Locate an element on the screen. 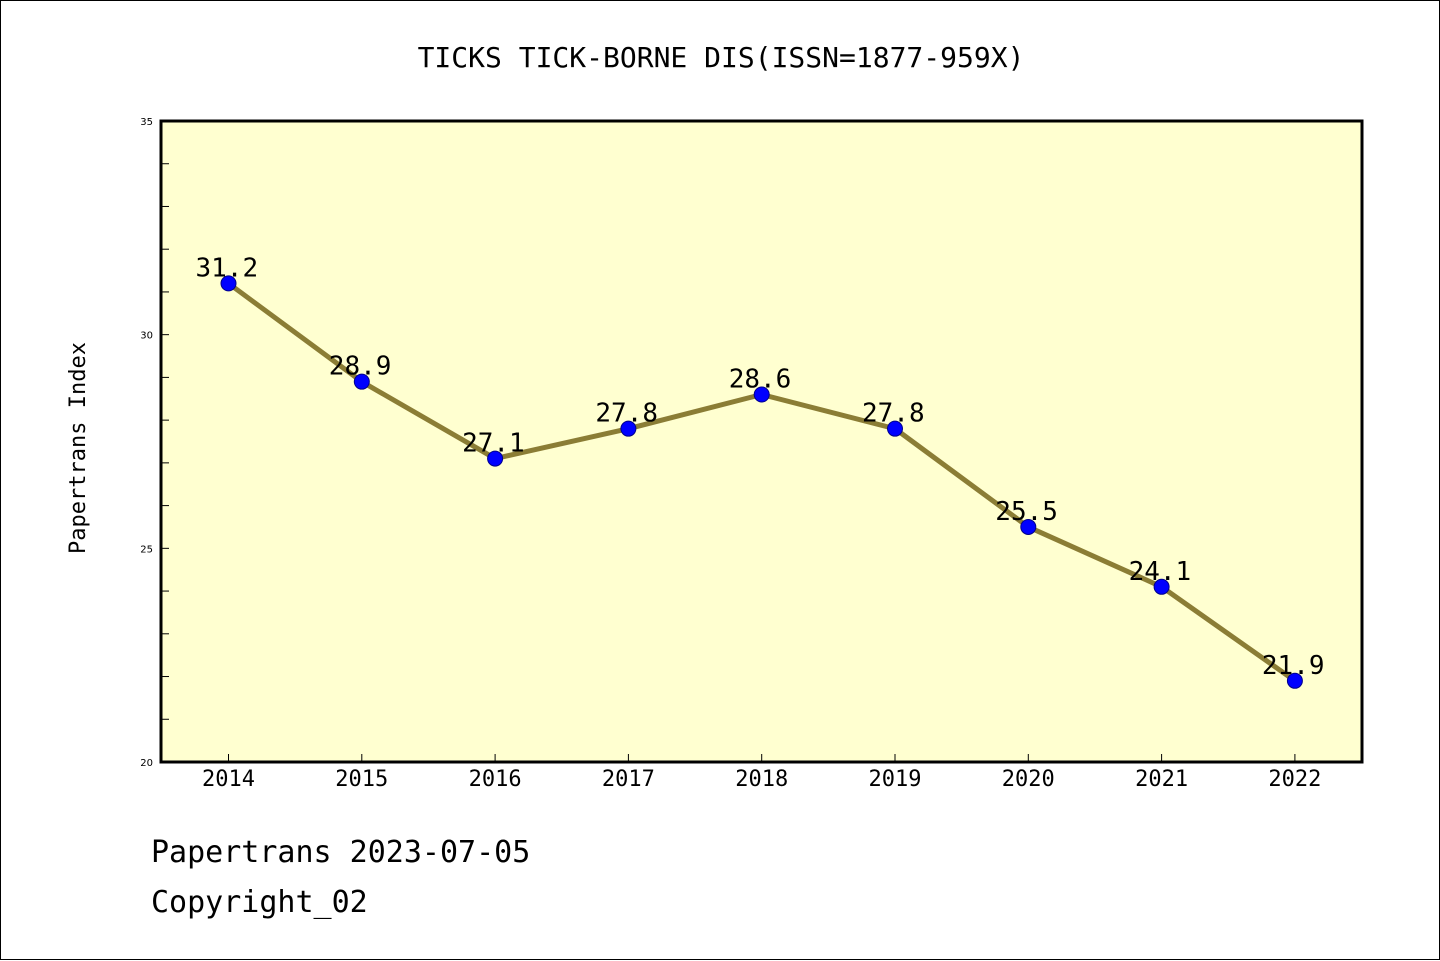  x-tick-label: 2021 is located at coordinates (1161, 779).